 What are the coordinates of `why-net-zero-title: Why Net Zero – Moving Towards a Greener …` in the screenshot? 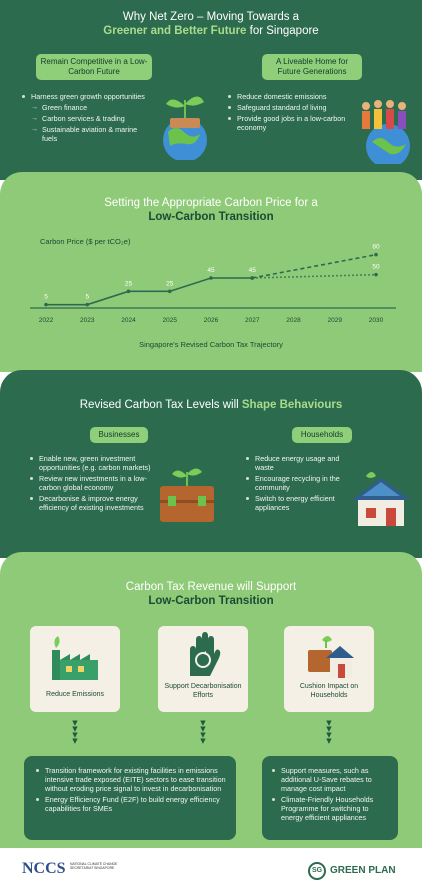 It's located at (211, 24).